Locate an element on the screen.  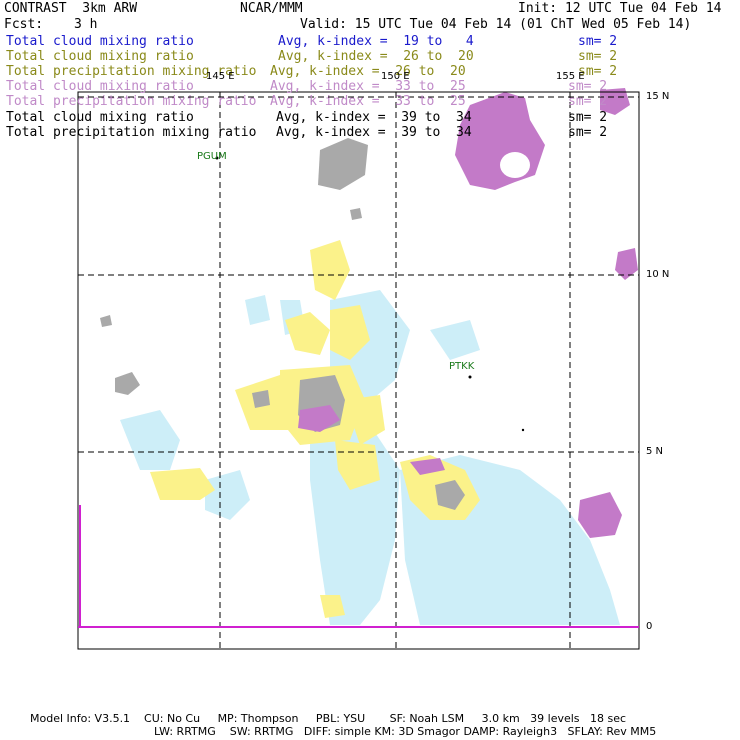
legend-avg: Avg, k-index = 19 to 4 is located at coordinates (376, 41).